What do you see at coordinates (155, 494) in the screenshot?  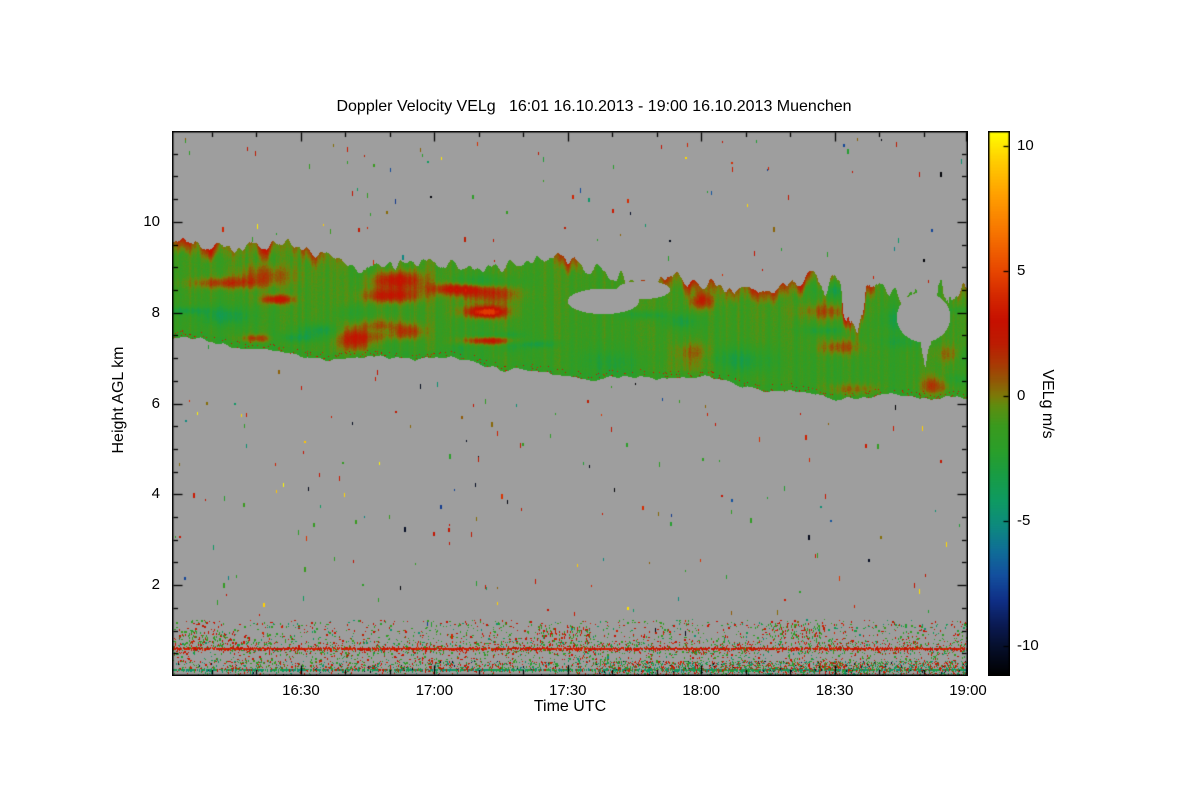 I see `y-tick-label: 4` at bounding box center [155, 494].